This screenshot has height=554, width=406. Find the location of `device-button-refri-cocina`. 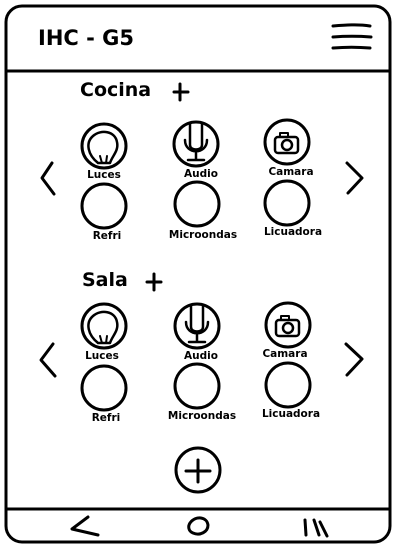

device-button-refri-cocina is located at coordinates (104, 206).